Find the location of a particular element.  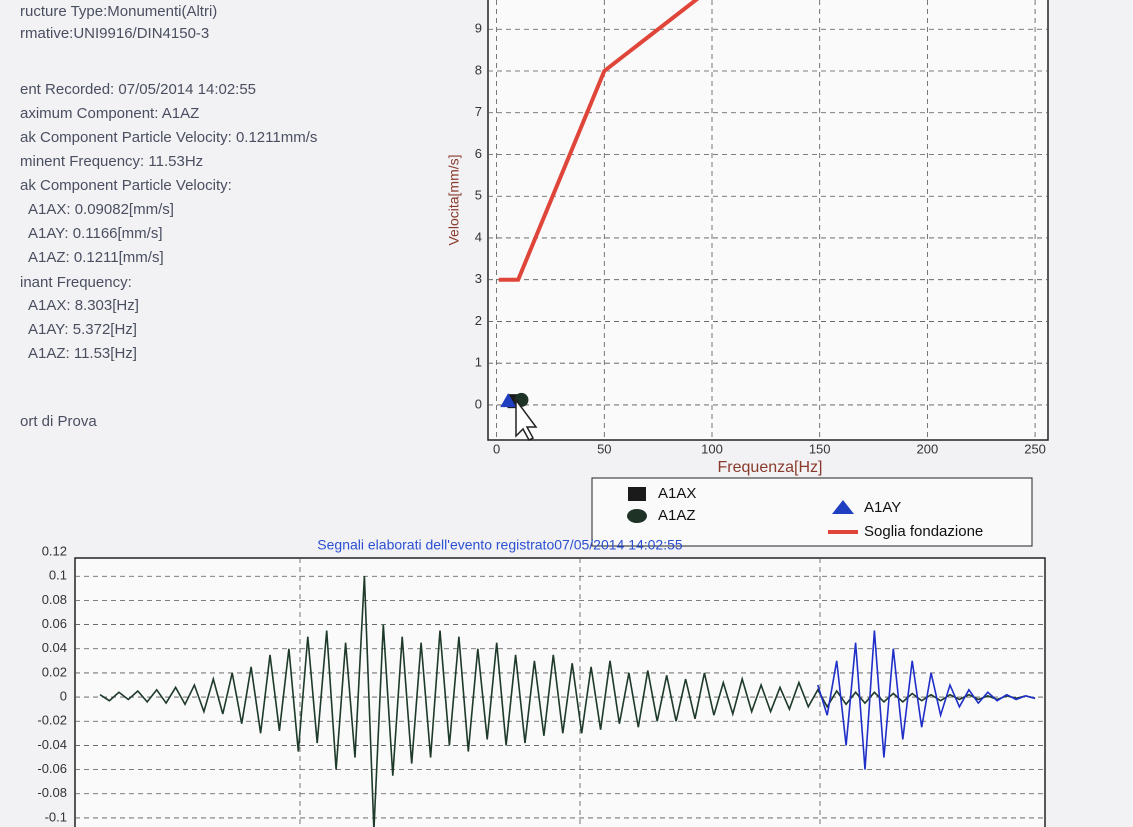

info-line: ort di Prova is located at coordinates (58, 421).